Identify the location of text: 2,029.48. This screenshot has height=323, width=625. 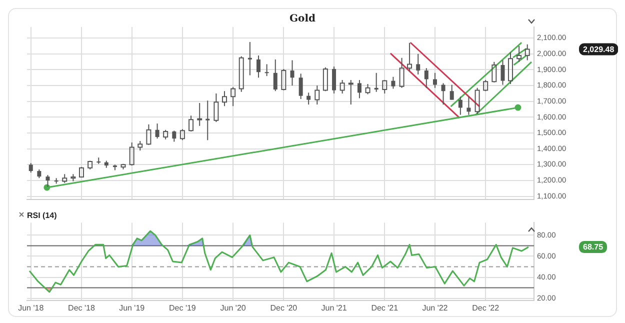
(599, 49).